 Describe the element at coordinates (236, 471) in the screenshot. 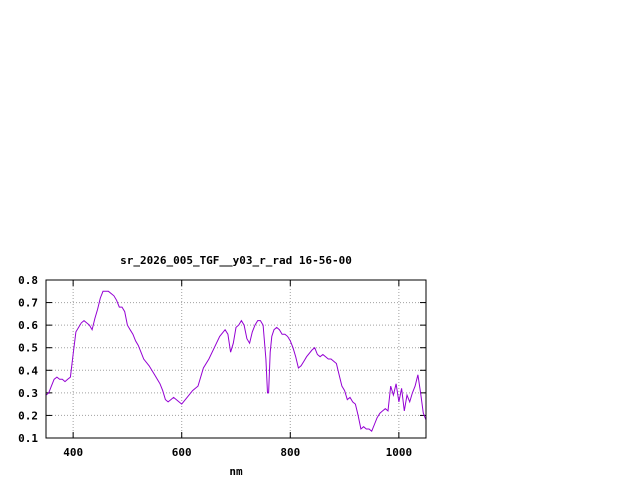

I see `x-axis-label: nm` at that location.